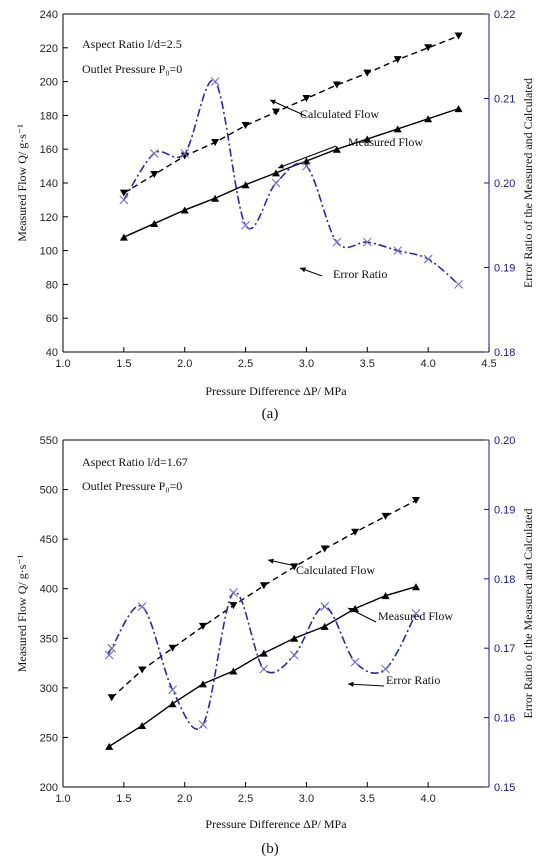  What do you see at coordinates (49, 491) in the screenshot?
I see `y-tick-label: 500` at bounding box center [49, 491].